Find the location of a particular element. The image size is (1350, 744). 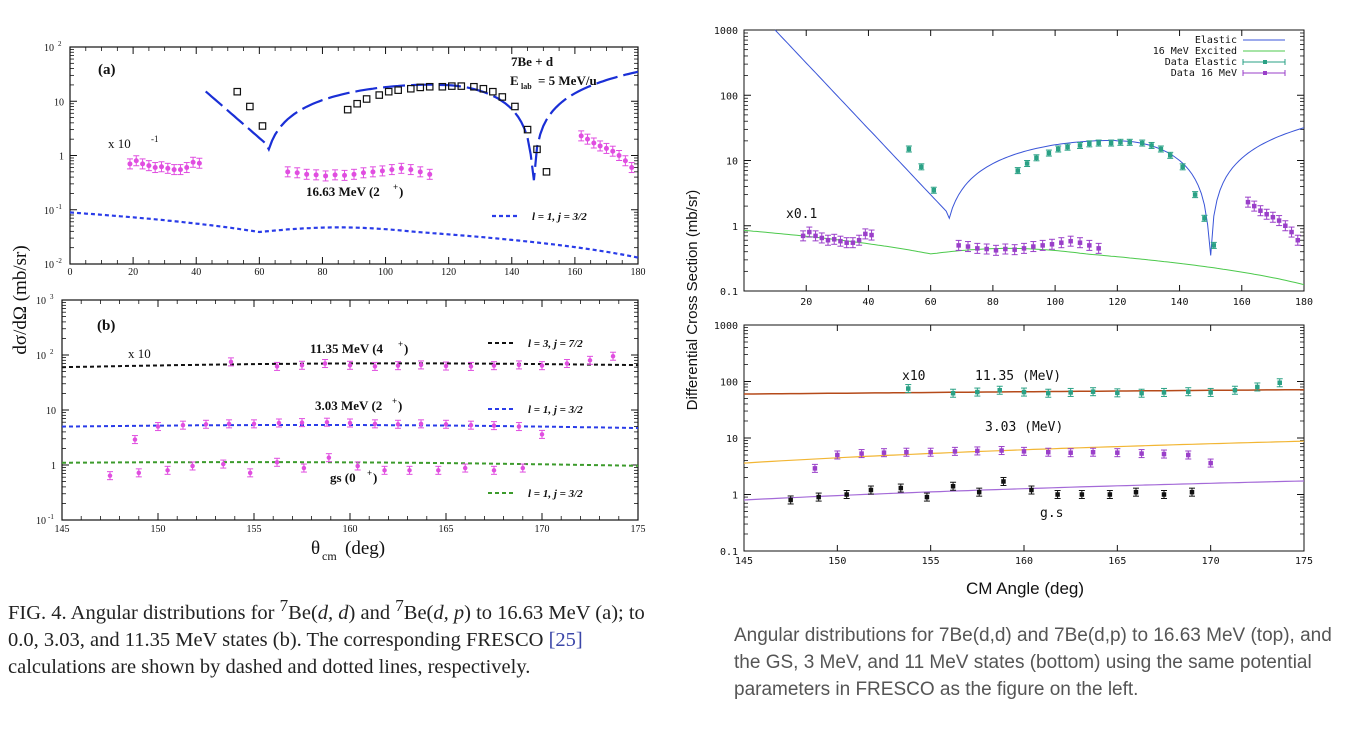

panel-a-label: (a) is located at coordinates (107, 70).